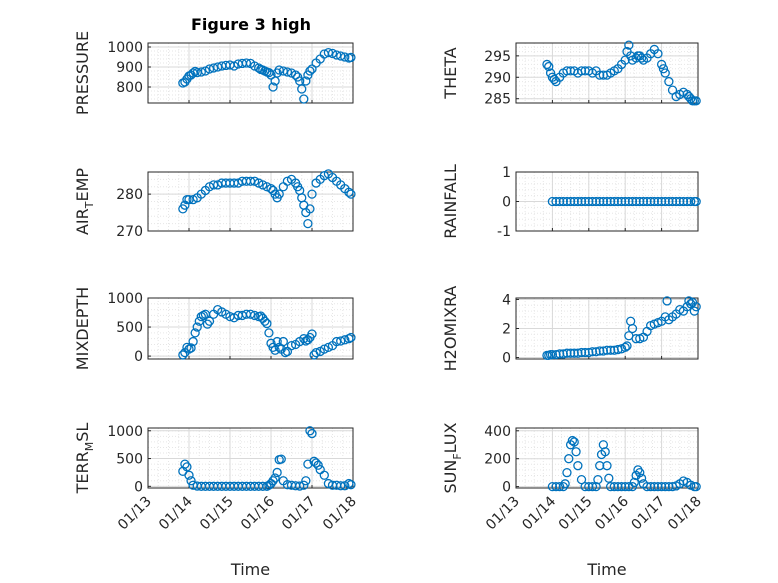 This screenshot has width=778, height=583. Describe the element at coordinates (250, 201) in the screenshot. I see `axes-box` at that location.